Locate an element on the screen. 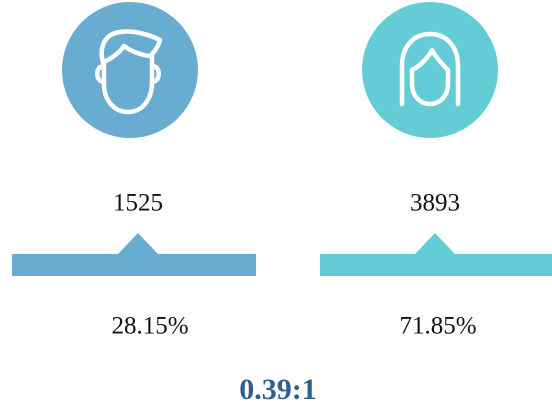  male-icon is located at coordinates (130, 70).